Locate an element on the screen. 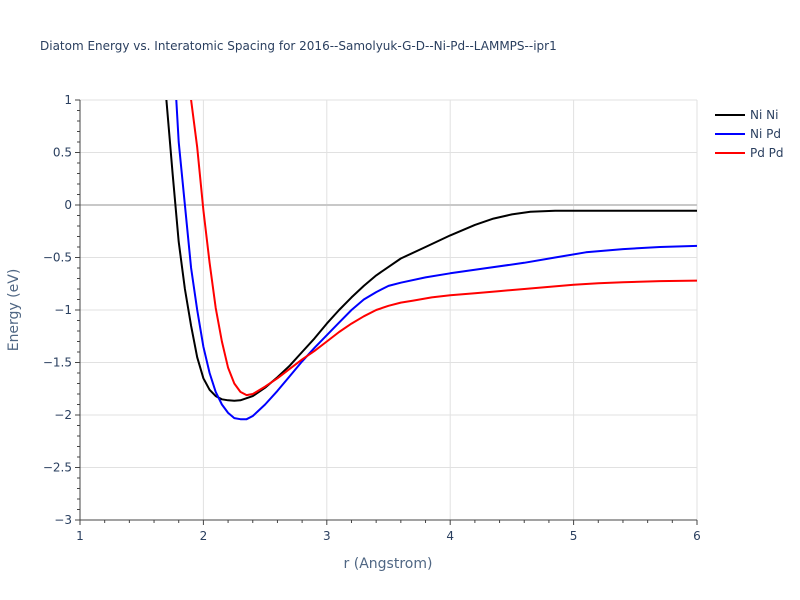 Image resolution: width=800 pixels, height=600 pixels. y-tick-label: −1.5 is located at coordinates (57, 363).